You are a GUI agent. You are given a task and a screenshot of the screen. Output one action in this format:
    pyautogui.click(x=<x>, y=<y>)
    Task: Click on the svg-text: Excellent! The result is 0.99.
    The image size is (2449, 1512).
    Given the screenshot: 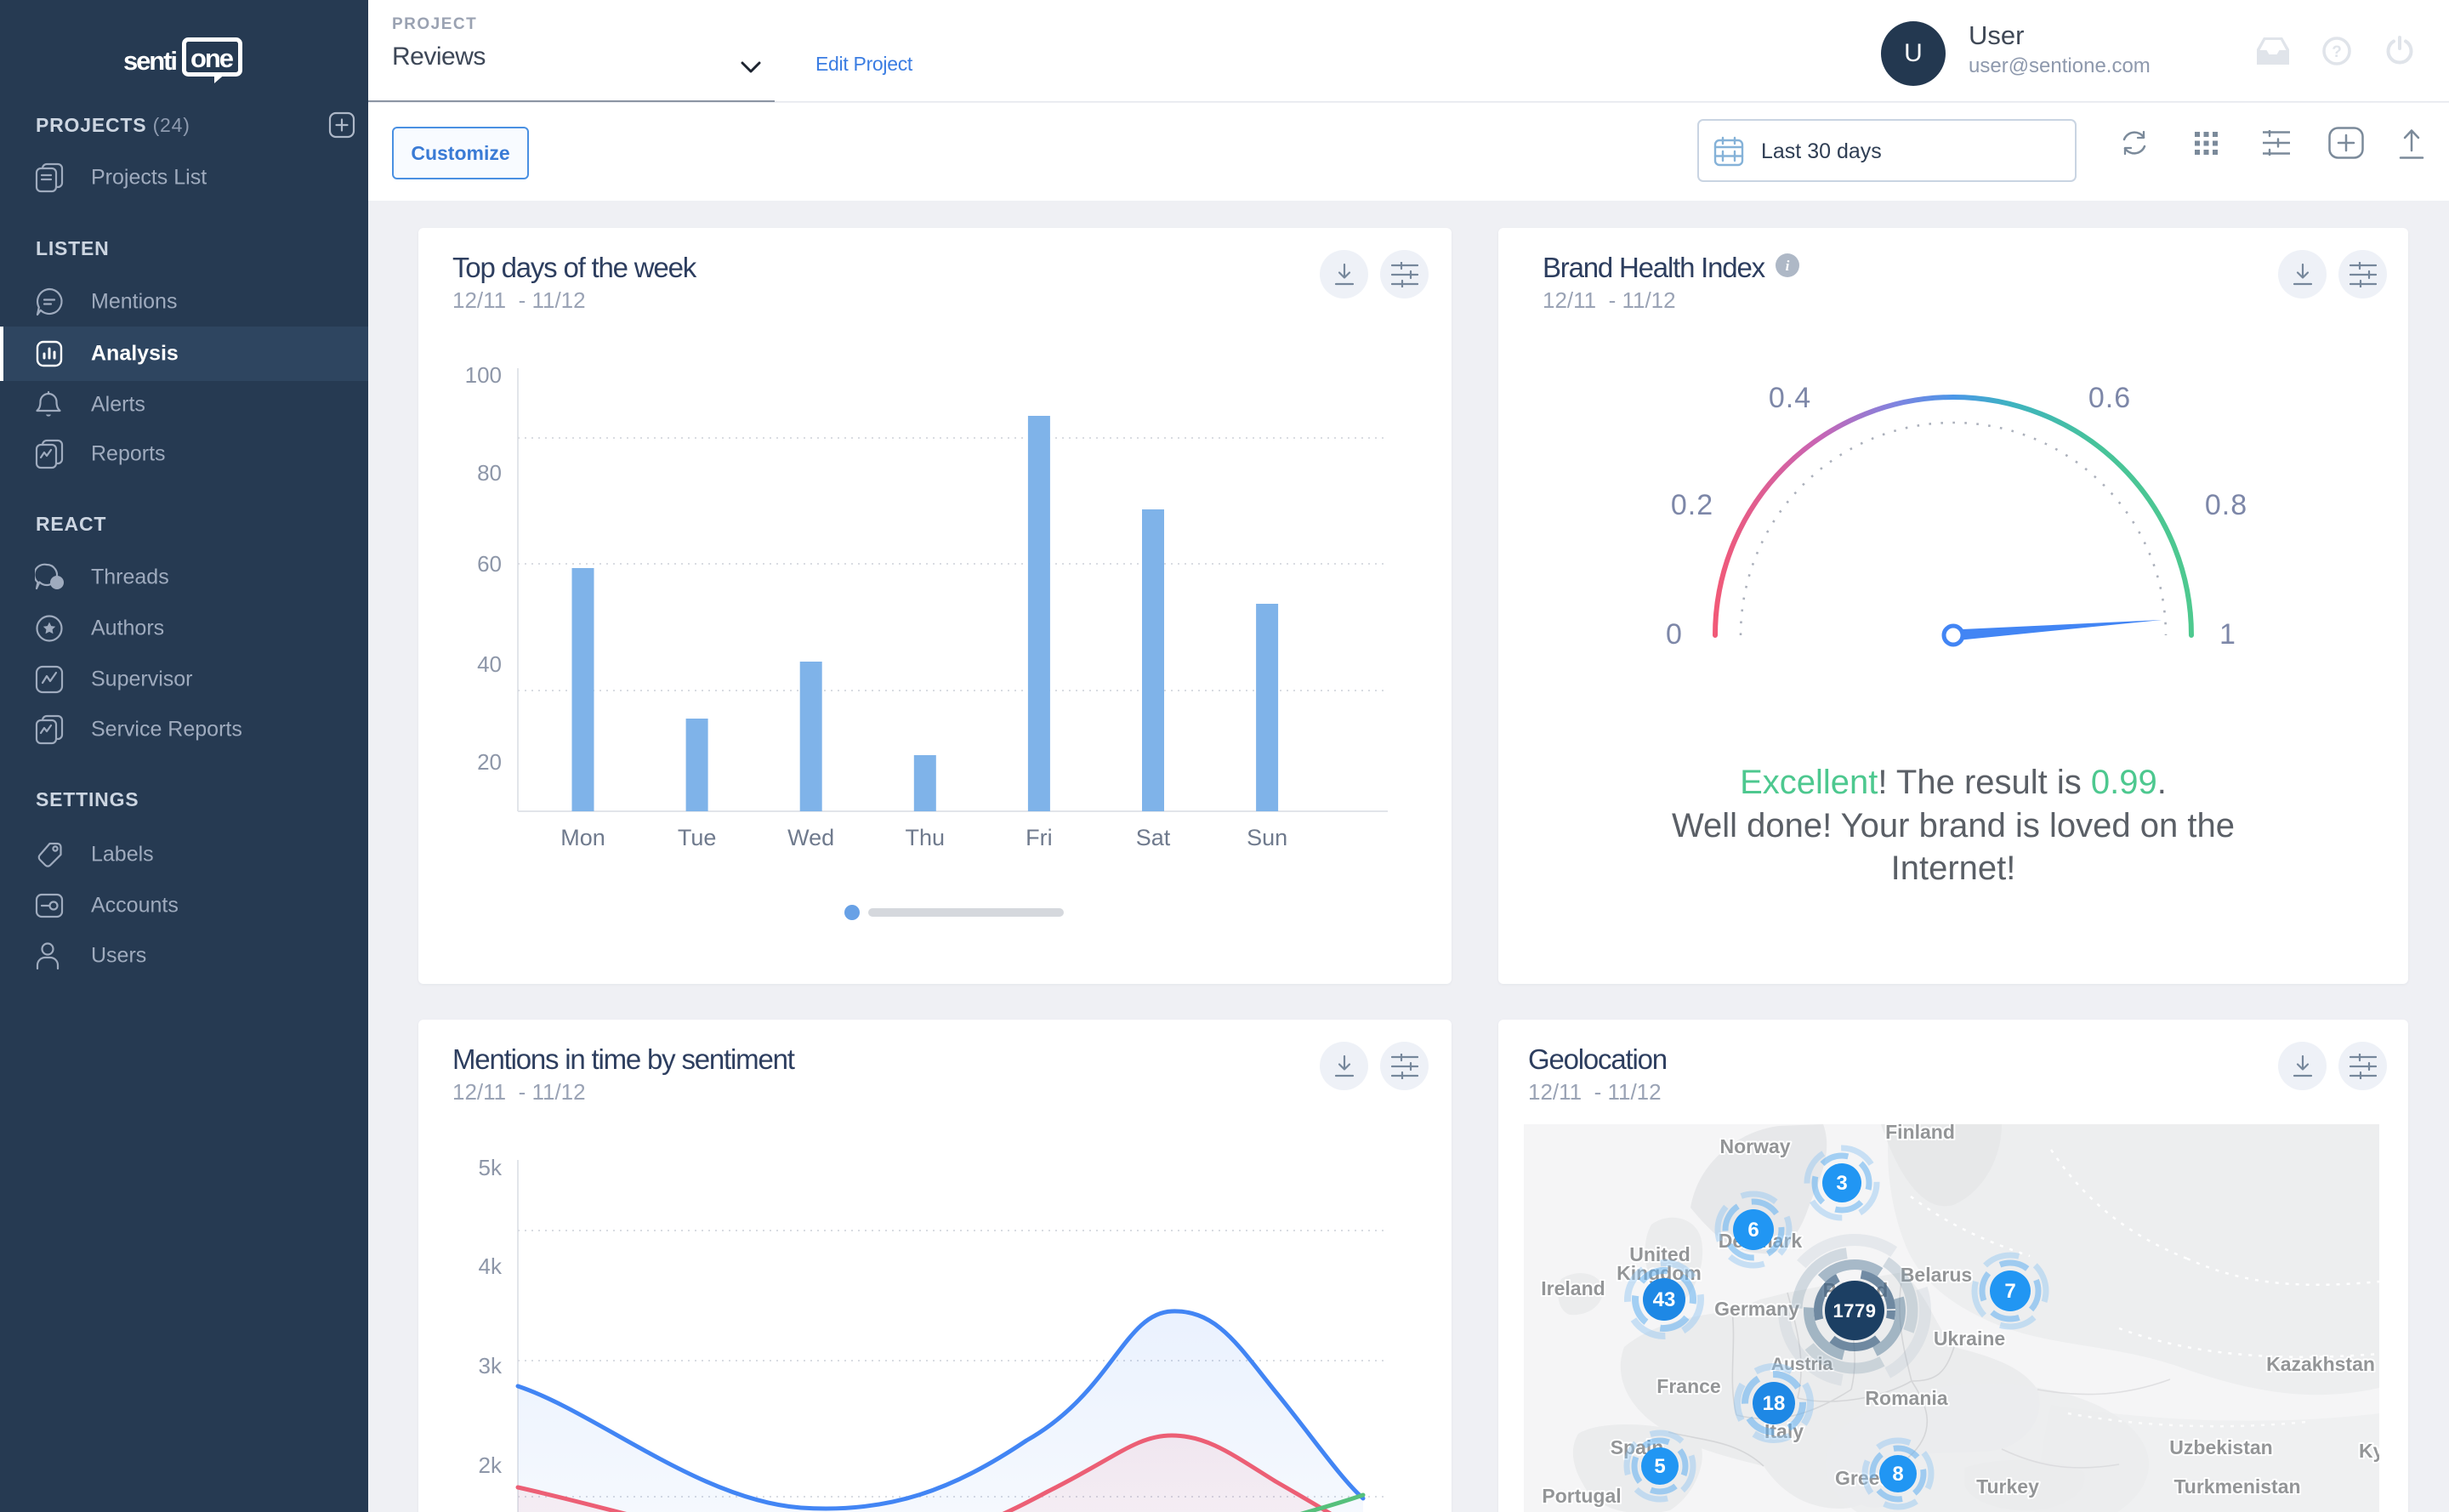 What is the action you would take?
    pyautogui.click(x=1953, y=782)
    